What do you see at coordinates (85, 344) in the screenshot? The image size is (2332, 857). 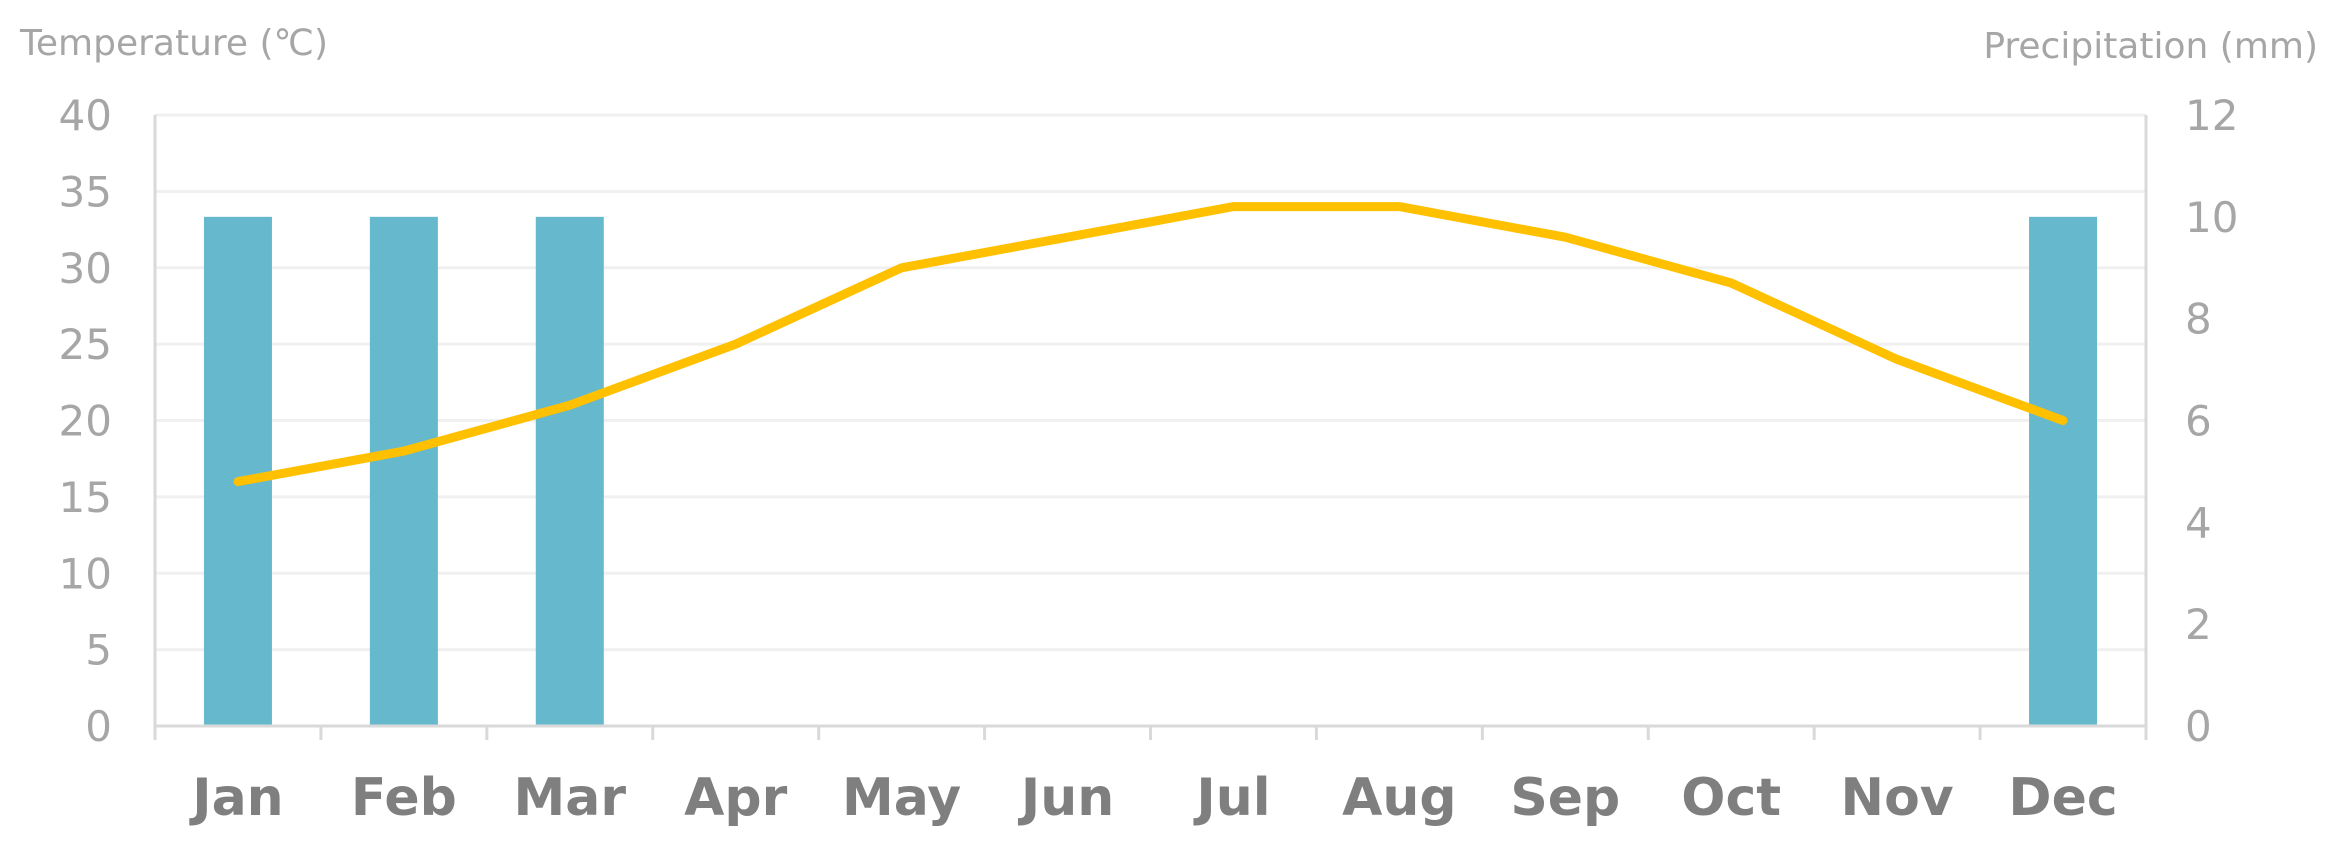 I see `left-tick-label: 25` at bounding box center [85, 344].